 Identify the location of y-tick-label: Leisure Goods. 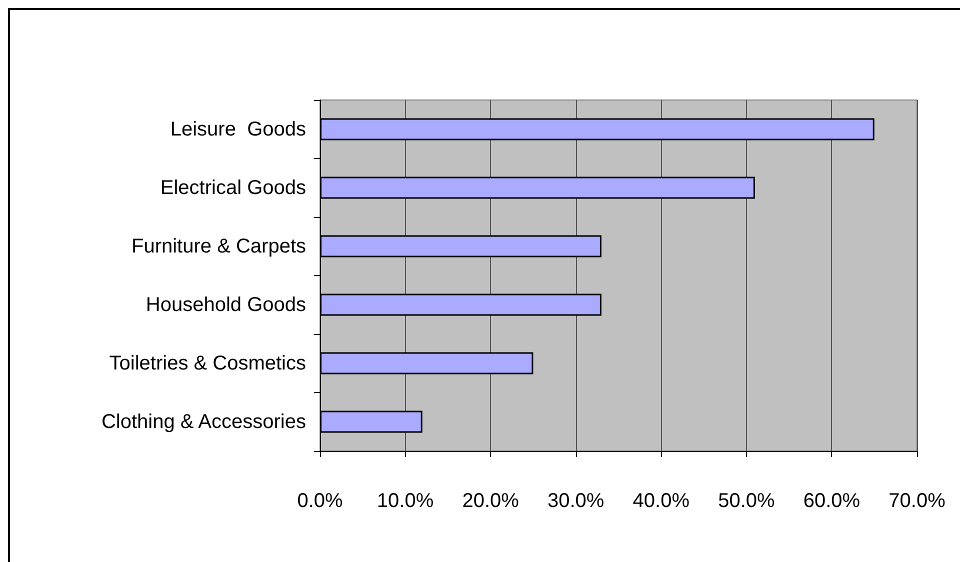
(238, 129).